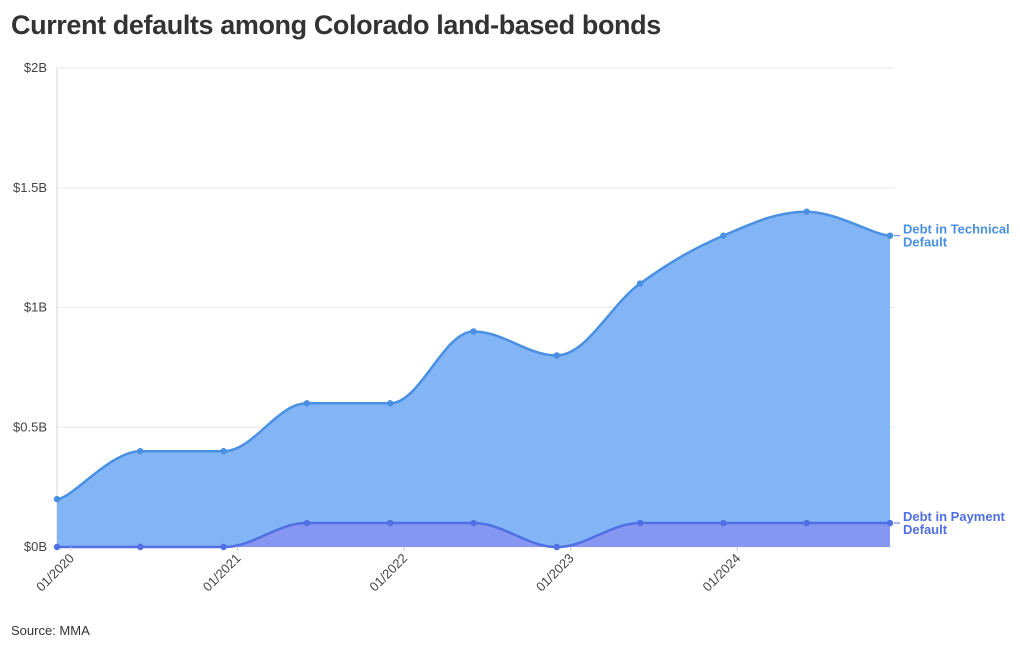 The height and width of the screenshot is (650, 1020). I want to click on y-tick-label: $0.5B, so click(30, 426).